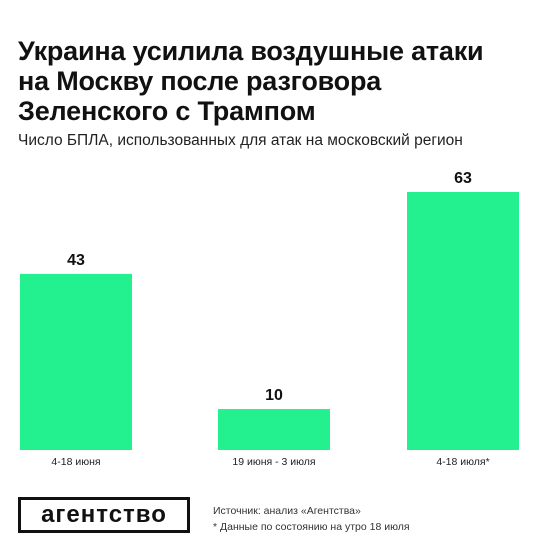  I want to click on value-label-3: 63, so click(463, 178).